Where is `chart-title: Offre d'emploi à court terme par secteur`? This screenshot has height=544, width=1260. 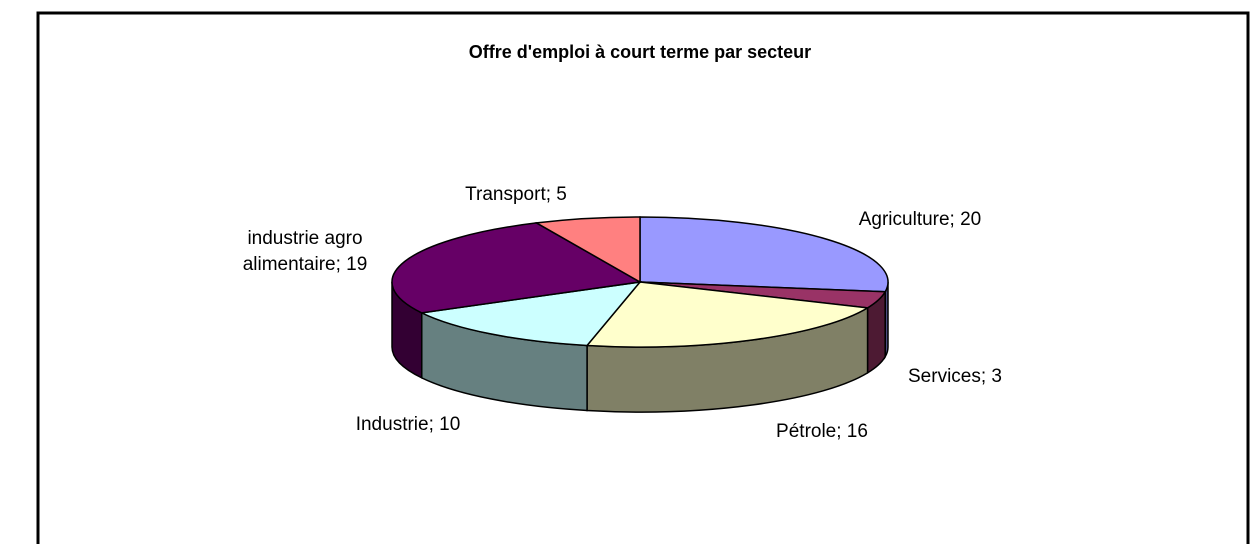
chart-title: Offre d'emploi à court terme par secteur is located at coordinates (640, 52).